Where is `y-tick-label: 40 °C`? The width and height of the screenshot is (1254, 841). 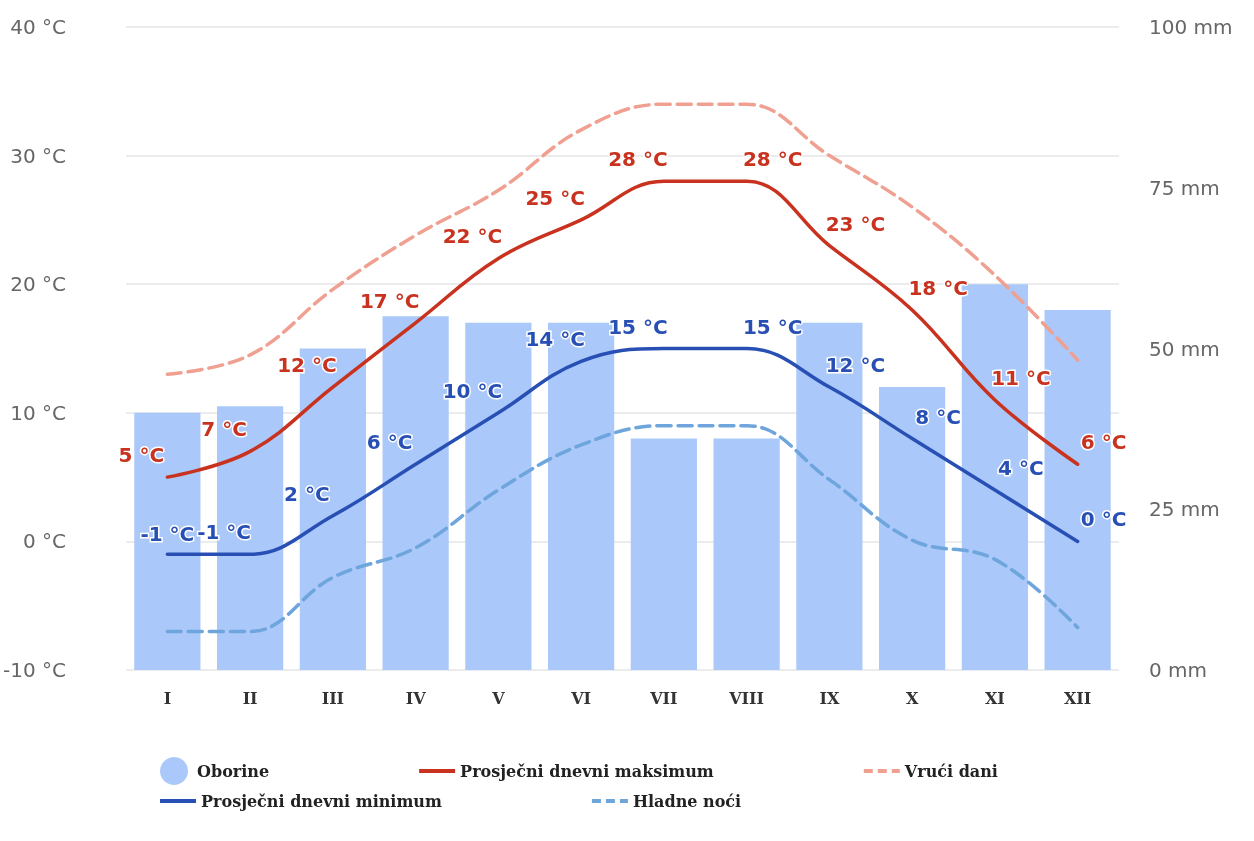
y-tick-label: 40 °C is located at coordinates (38, 27).